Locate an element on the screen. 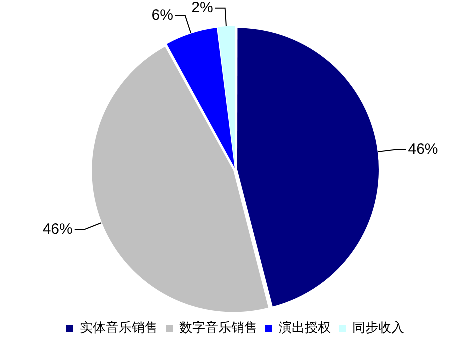 The width and height of the screenshot is (471, 349). legend-label: 演出授权 is located at coordinates (305, 328).